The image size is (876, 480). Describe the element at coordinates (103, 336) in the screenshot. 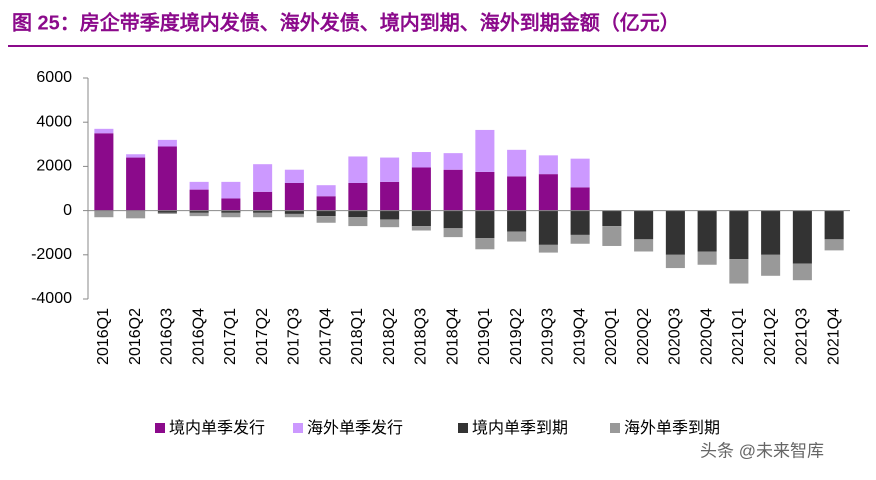

I see `x-tick-label: 2016Q1` at that location.